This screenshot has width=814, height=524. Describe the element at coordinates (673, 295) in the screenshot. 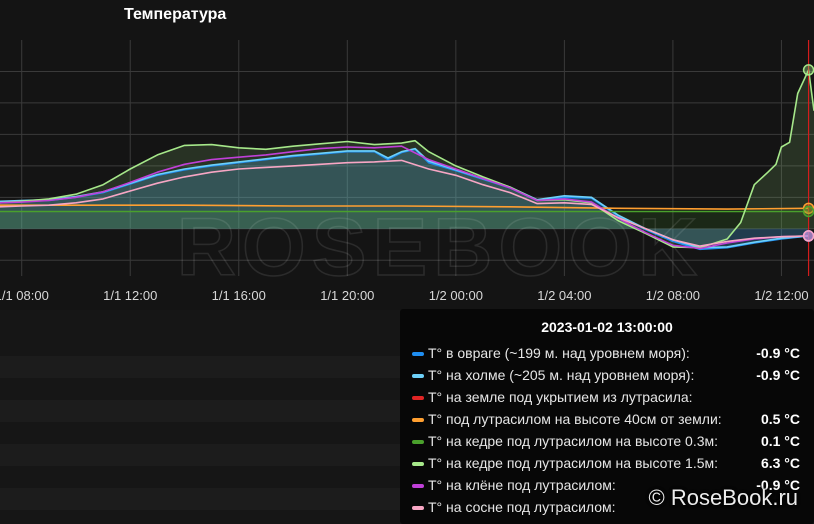

I see `x-tick-label: 1/2 08:00` at that location.